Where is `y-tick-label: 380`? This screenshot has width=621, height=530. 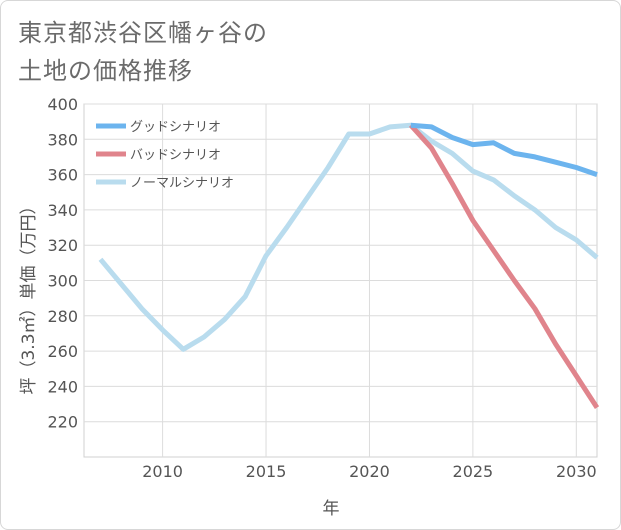 y-tick-label: 380 is located at coordinates (62, 139).